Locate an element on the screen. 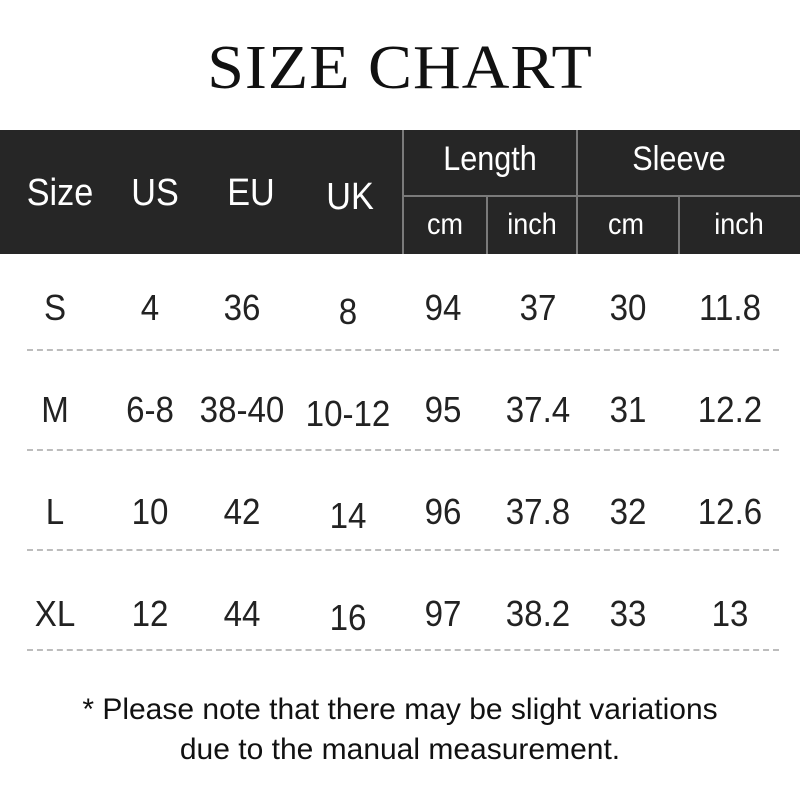 Image resolution: width=800 pixels, height=800 pixels. header-sleeve: Sleeve is located at coordinates (679, 159).